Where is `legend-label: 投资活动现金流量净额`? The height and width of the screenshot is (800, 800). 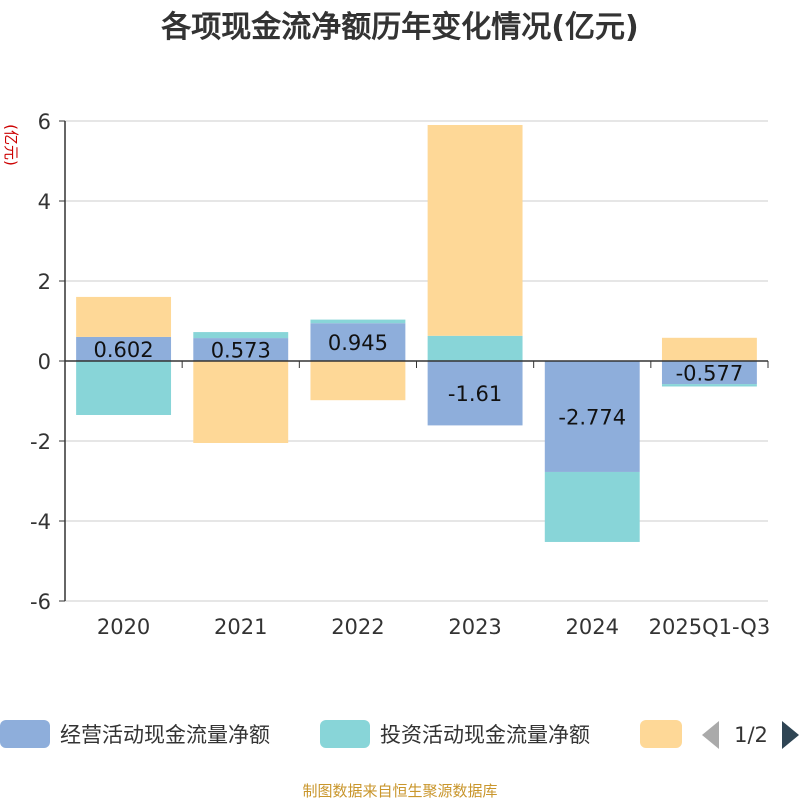 legend-label: 投资活动现金流量净额 is located at coordinates (485, 735).